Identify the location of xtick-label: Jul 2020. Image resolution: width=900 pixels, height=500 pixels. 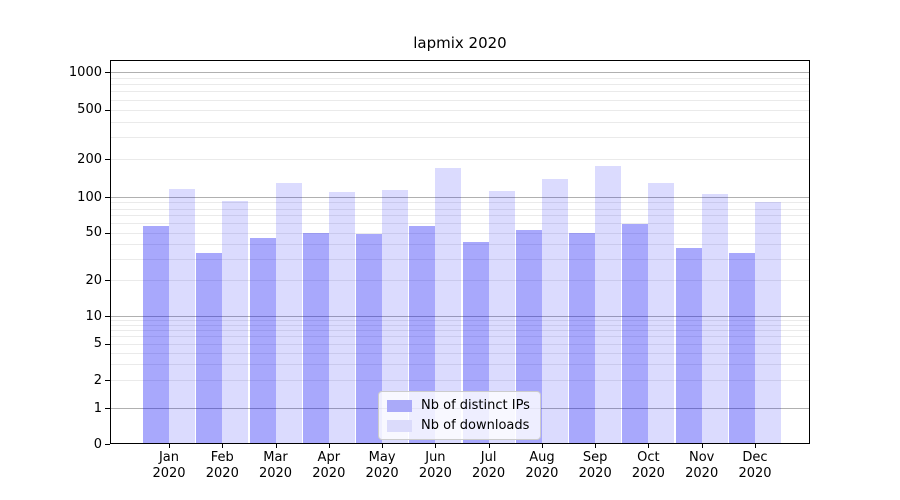
(489, 465).